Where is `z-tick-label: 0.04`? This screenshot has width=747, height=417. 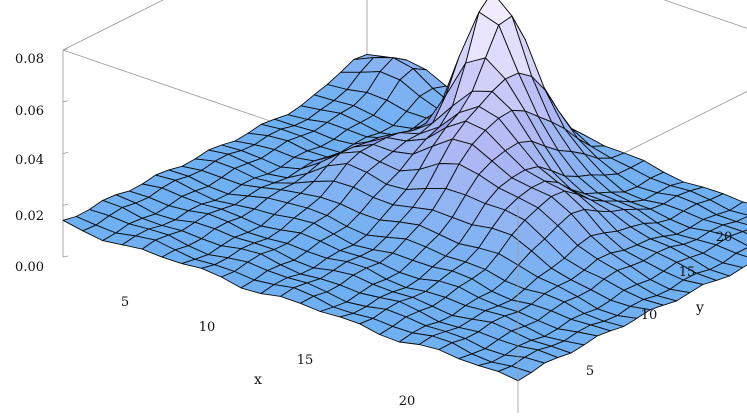 z-tick-label: 0.04 is located at coordinates (29, 160).